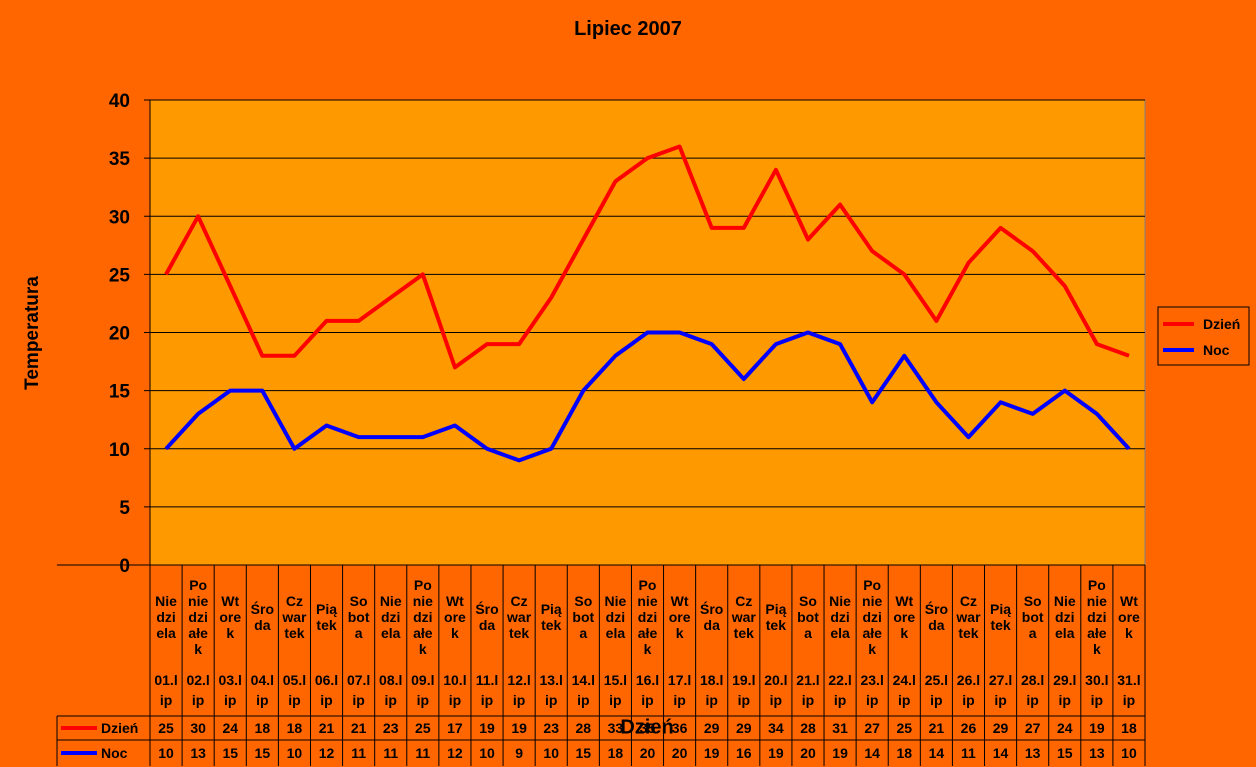 The image size is (1256, 767). Describe the element at coordinates (519, 753) in the screenshot. I see `table-cell-value: 9` at that location.